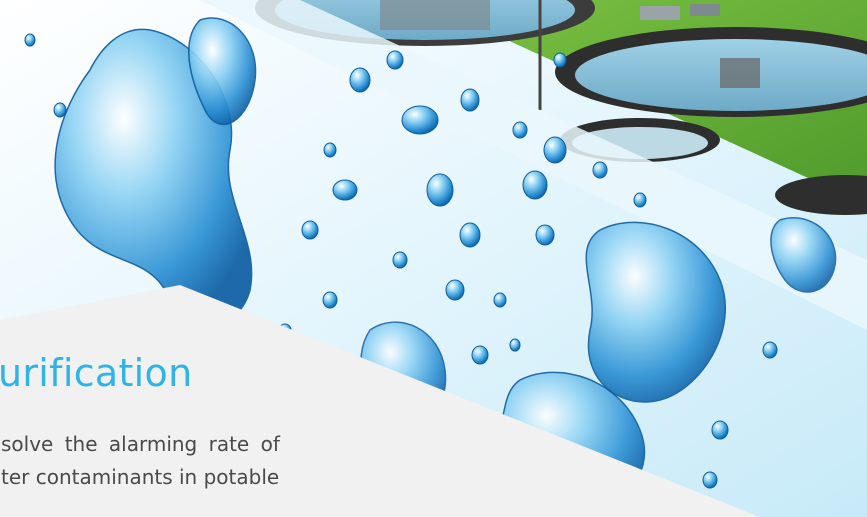 The image size is (867, 517). What do you see at coordinates (96, 373) in the screenshot?
I see `caption-title: urification` at bounding box center [96, 373].